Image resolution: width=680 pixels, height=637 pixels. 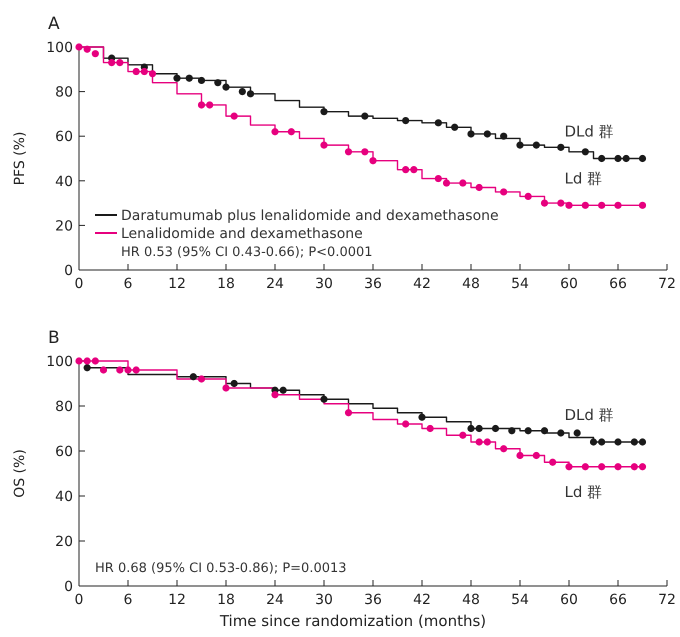 I want to click on y-tick-label: 0, so click(x=68, y=587).